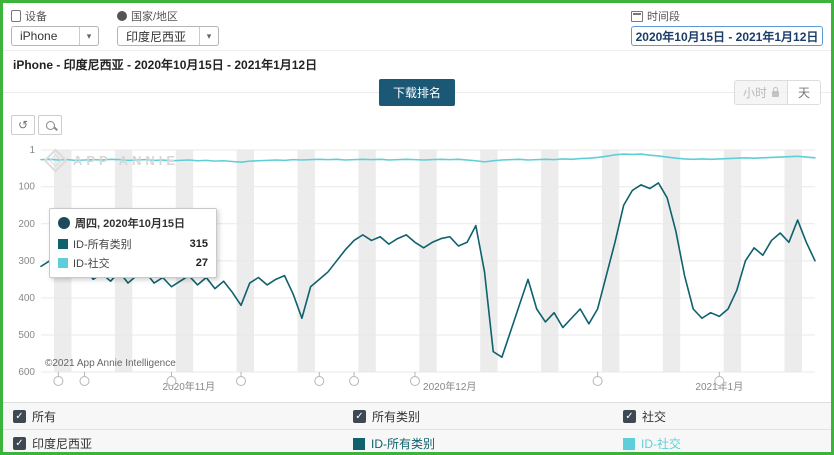 This screenshot has height=455, width=834. Describe the element at coordinates (183, 416) in the screenshot. I see `filter-all-checkbox: ✓ 所有` at that location.